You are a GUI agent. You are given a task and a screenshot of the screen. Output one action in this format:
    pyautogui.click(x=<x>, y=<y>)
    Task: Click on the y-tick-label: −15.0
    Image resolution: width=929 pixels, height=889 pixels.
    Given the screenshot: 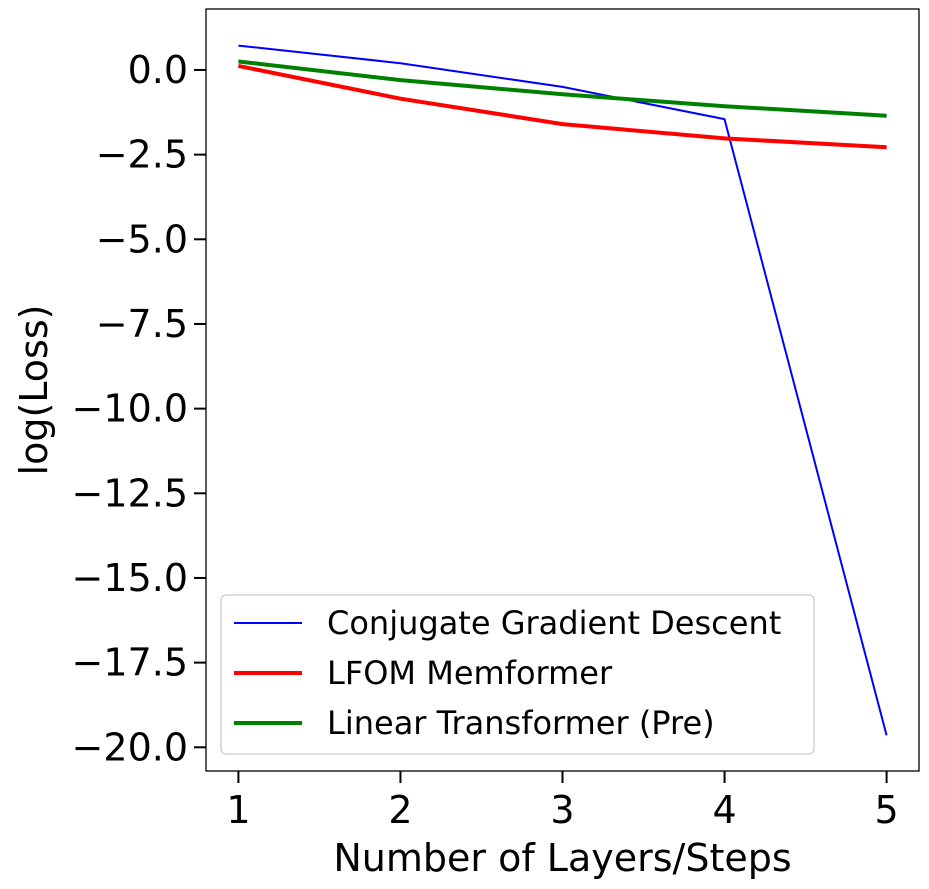 What is the action you would take?
    pyautogui.click(x=130, y=578)
    